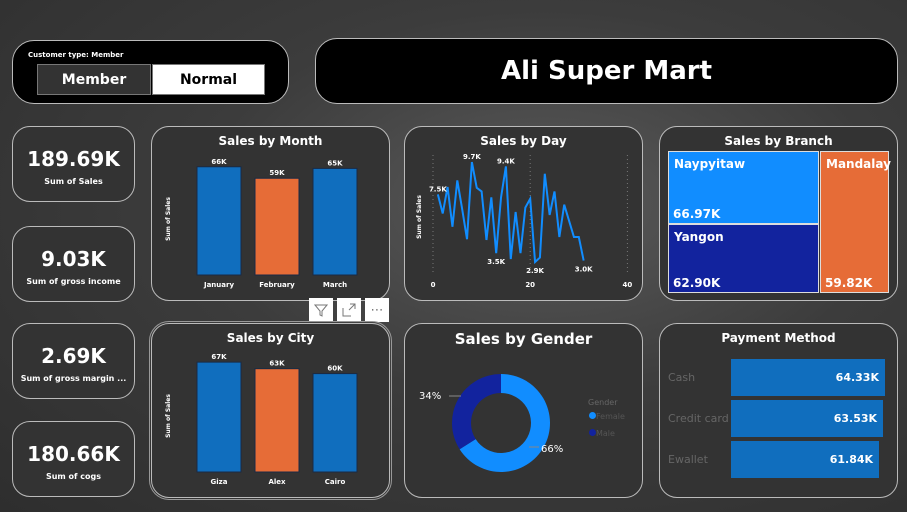 This screenshot has height=512, width=907. Describe the element at coordinates (335, 285) in the screenshot. I see `x-tick-label: March` at that location.